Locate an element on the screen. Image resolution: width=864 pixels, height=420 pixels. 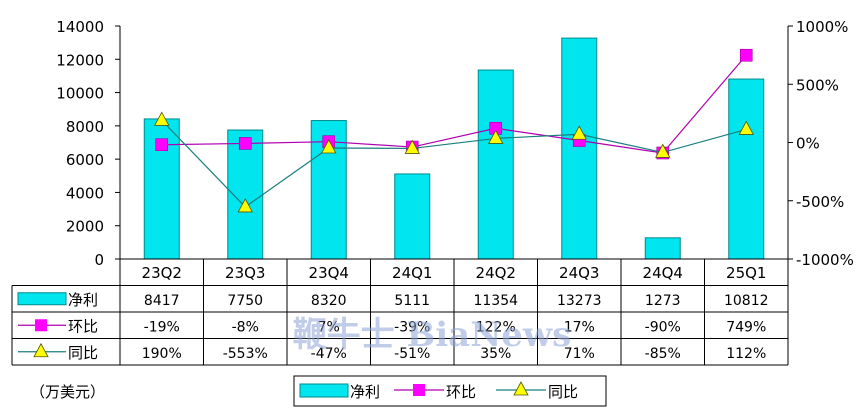
data-label: -553% is located at coordinates (245, 354).